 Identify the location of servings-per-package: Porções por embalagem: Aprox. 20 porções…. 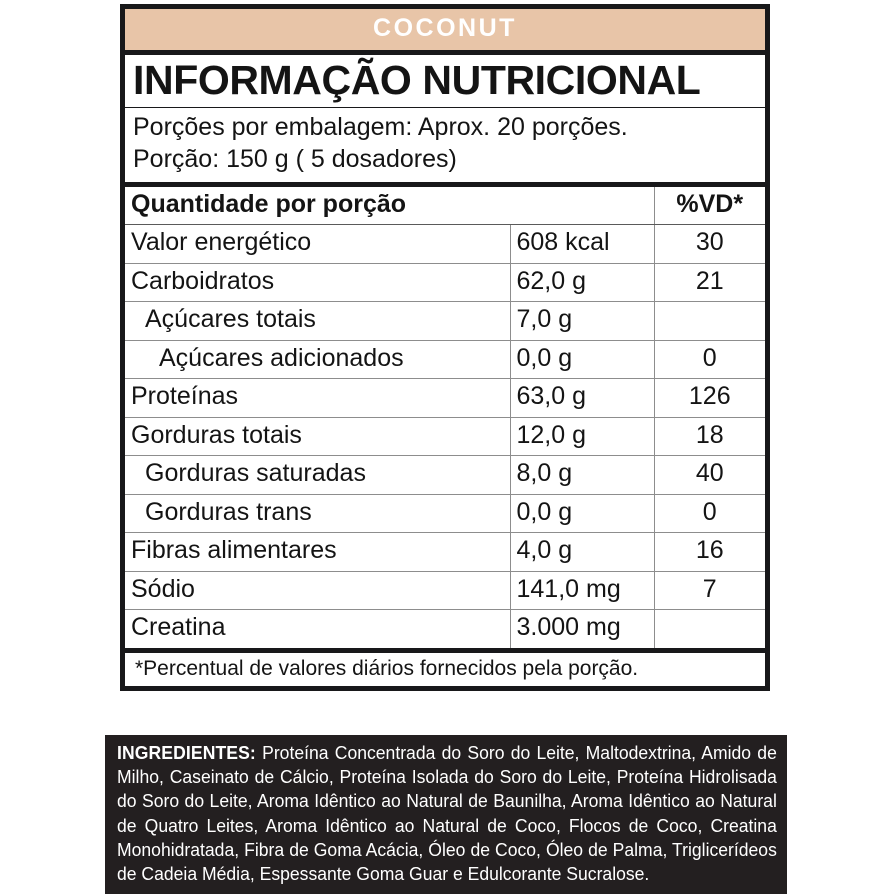
(380, 127).